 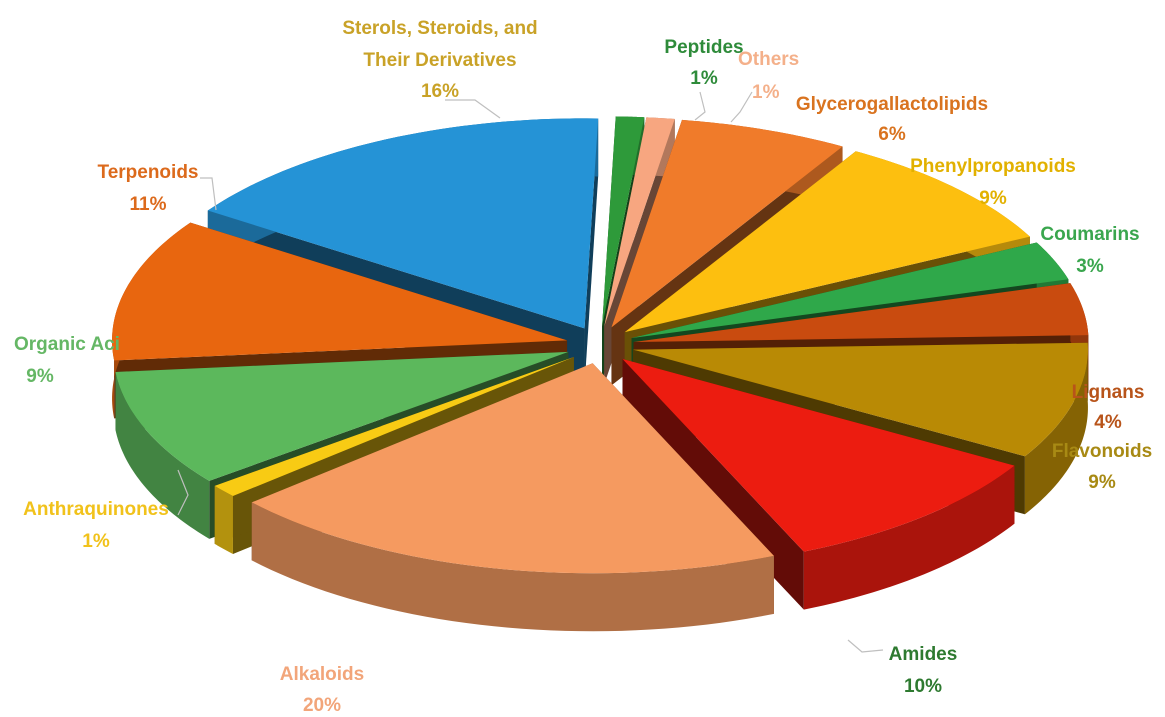 What do you see at coordinates (148, 172) in the screenshot?
I see `label-terpenoids: Terpenoids` at bounding box center [148, 172].